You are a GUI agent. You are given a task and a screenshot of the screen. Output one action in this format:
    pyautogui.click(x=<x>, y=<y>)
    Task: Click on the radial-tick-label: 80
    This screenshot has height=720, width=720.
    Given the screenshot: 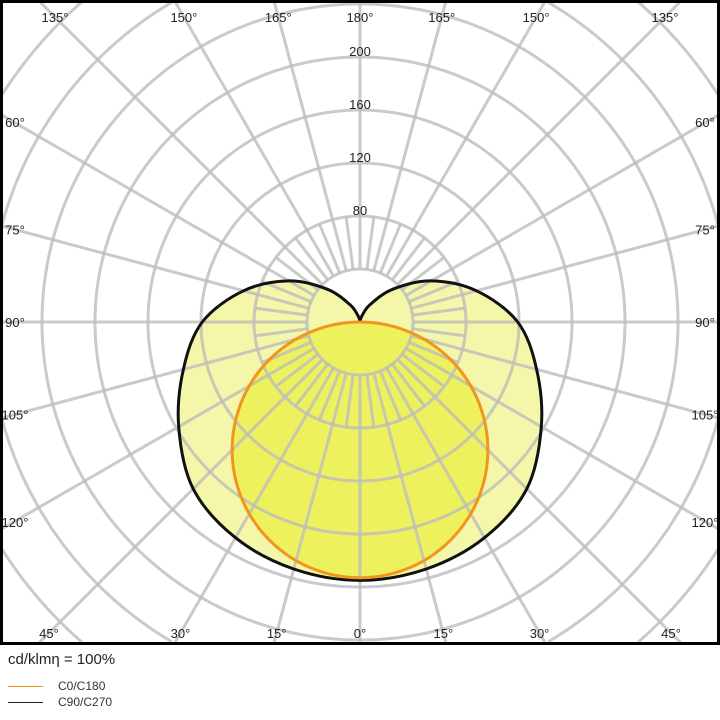 What is the action you would take?
    pyautogui.click(x=360, y=210)
    